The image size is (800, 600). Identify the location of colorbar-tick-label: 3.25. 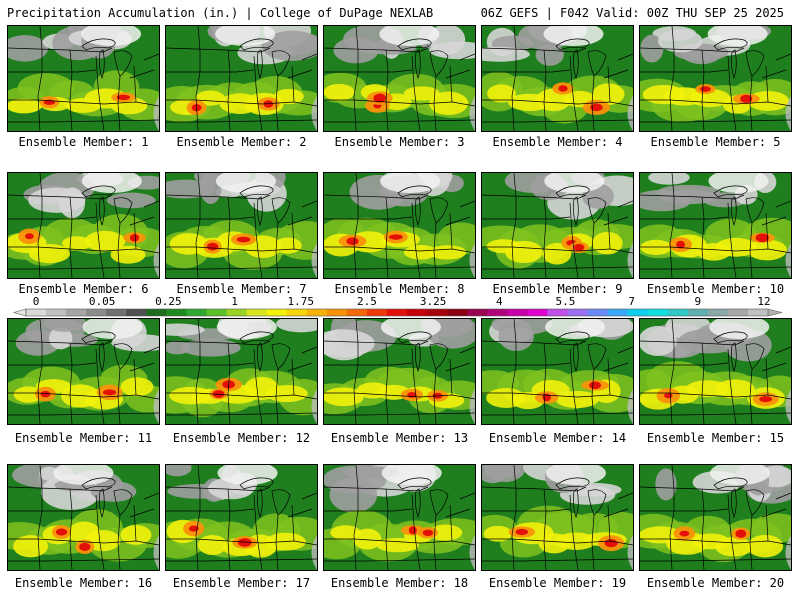
(433, 301).